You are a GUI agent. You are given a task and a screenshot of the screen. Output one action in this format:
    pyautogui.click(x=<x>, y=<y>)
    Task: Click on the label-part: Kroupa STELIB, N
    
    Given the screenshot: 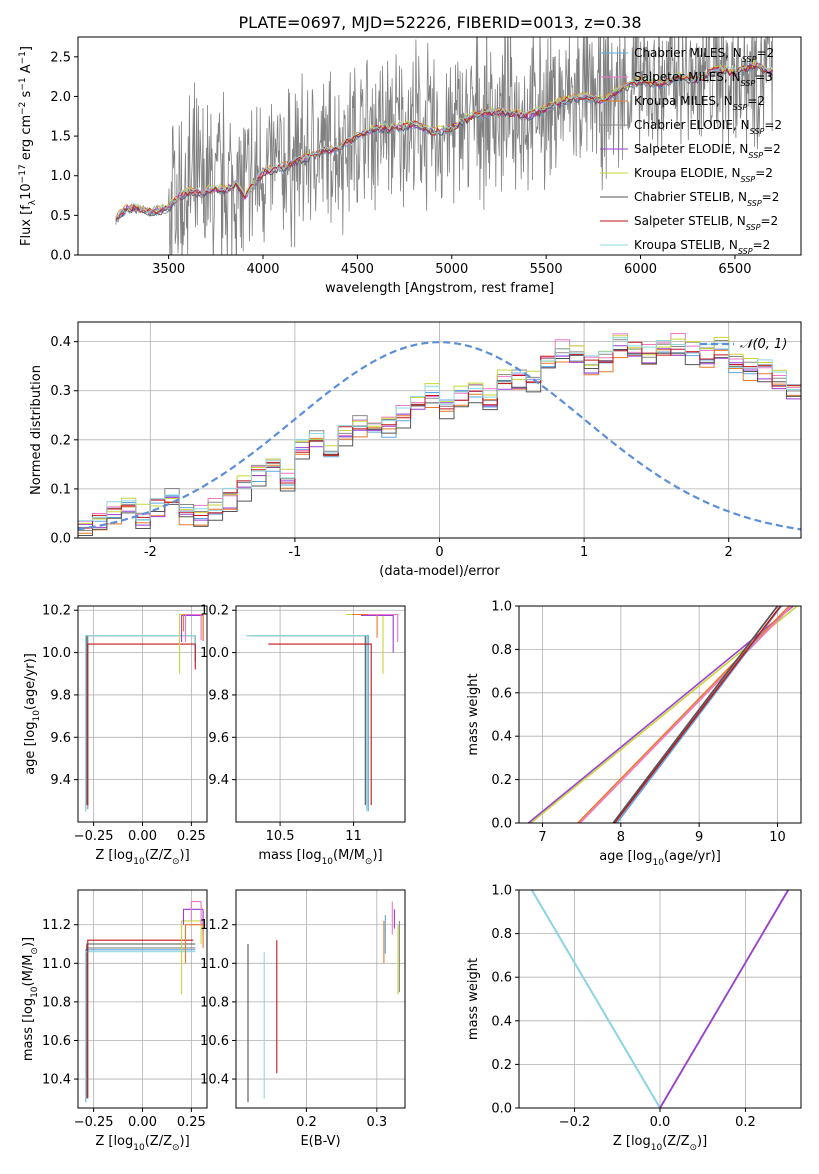 What is the action you would take?
    pyautogui.click(x=686, y=245)
    